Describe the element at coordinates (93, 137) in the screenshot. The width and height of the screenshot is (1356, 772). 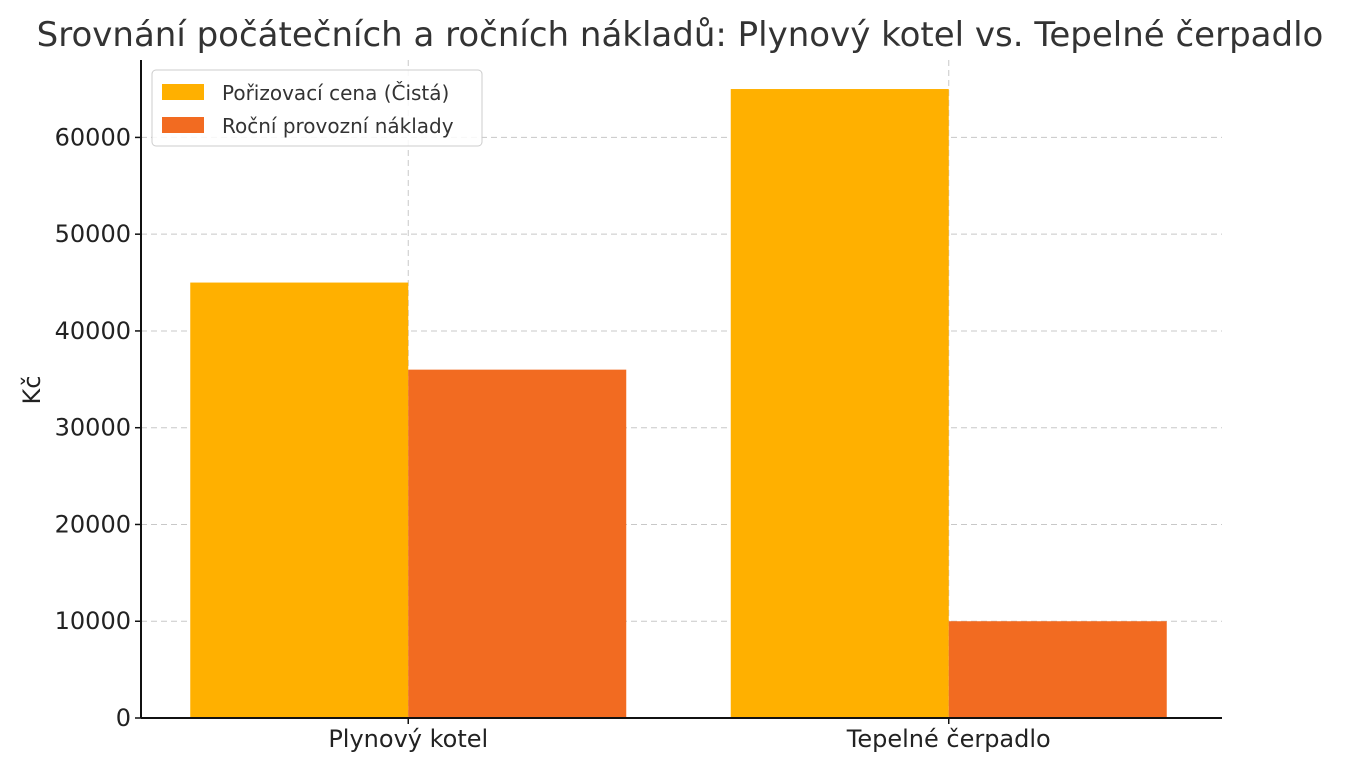
I see `y-tick-label: 60000` at that location.